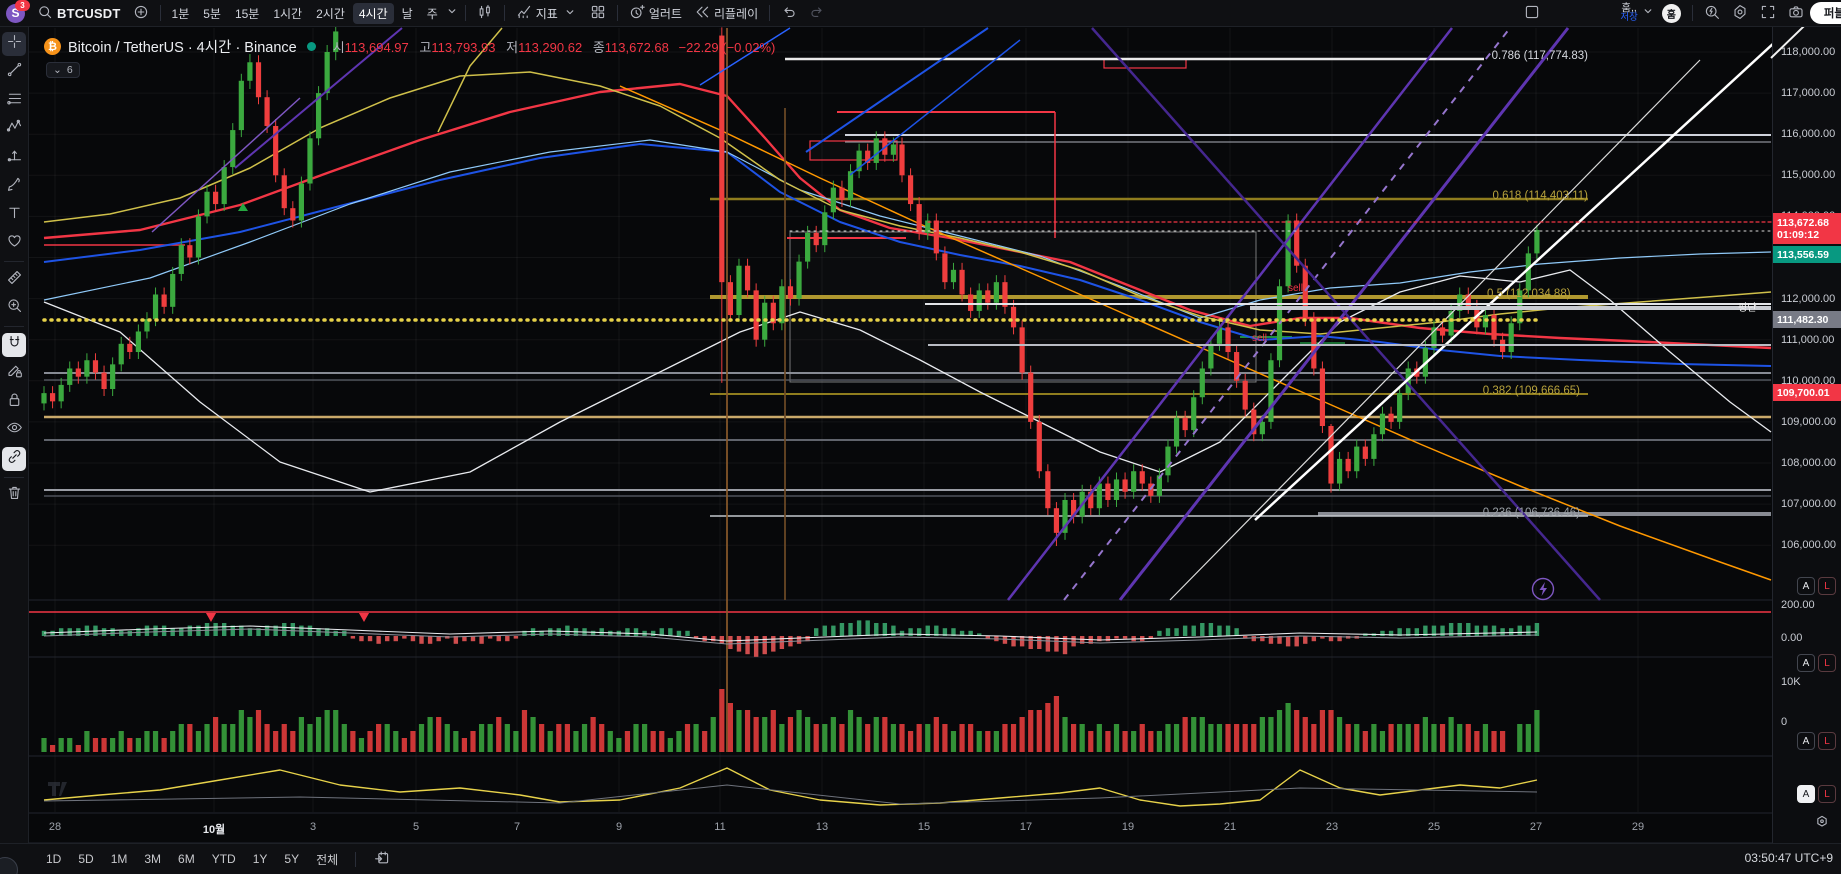 The width and height of the screenshot is (1841, 874). What do you see at coordinates (223, 859) in the screenshot?
I see `range-YTD: YTD` at bounding box center [223, 859].